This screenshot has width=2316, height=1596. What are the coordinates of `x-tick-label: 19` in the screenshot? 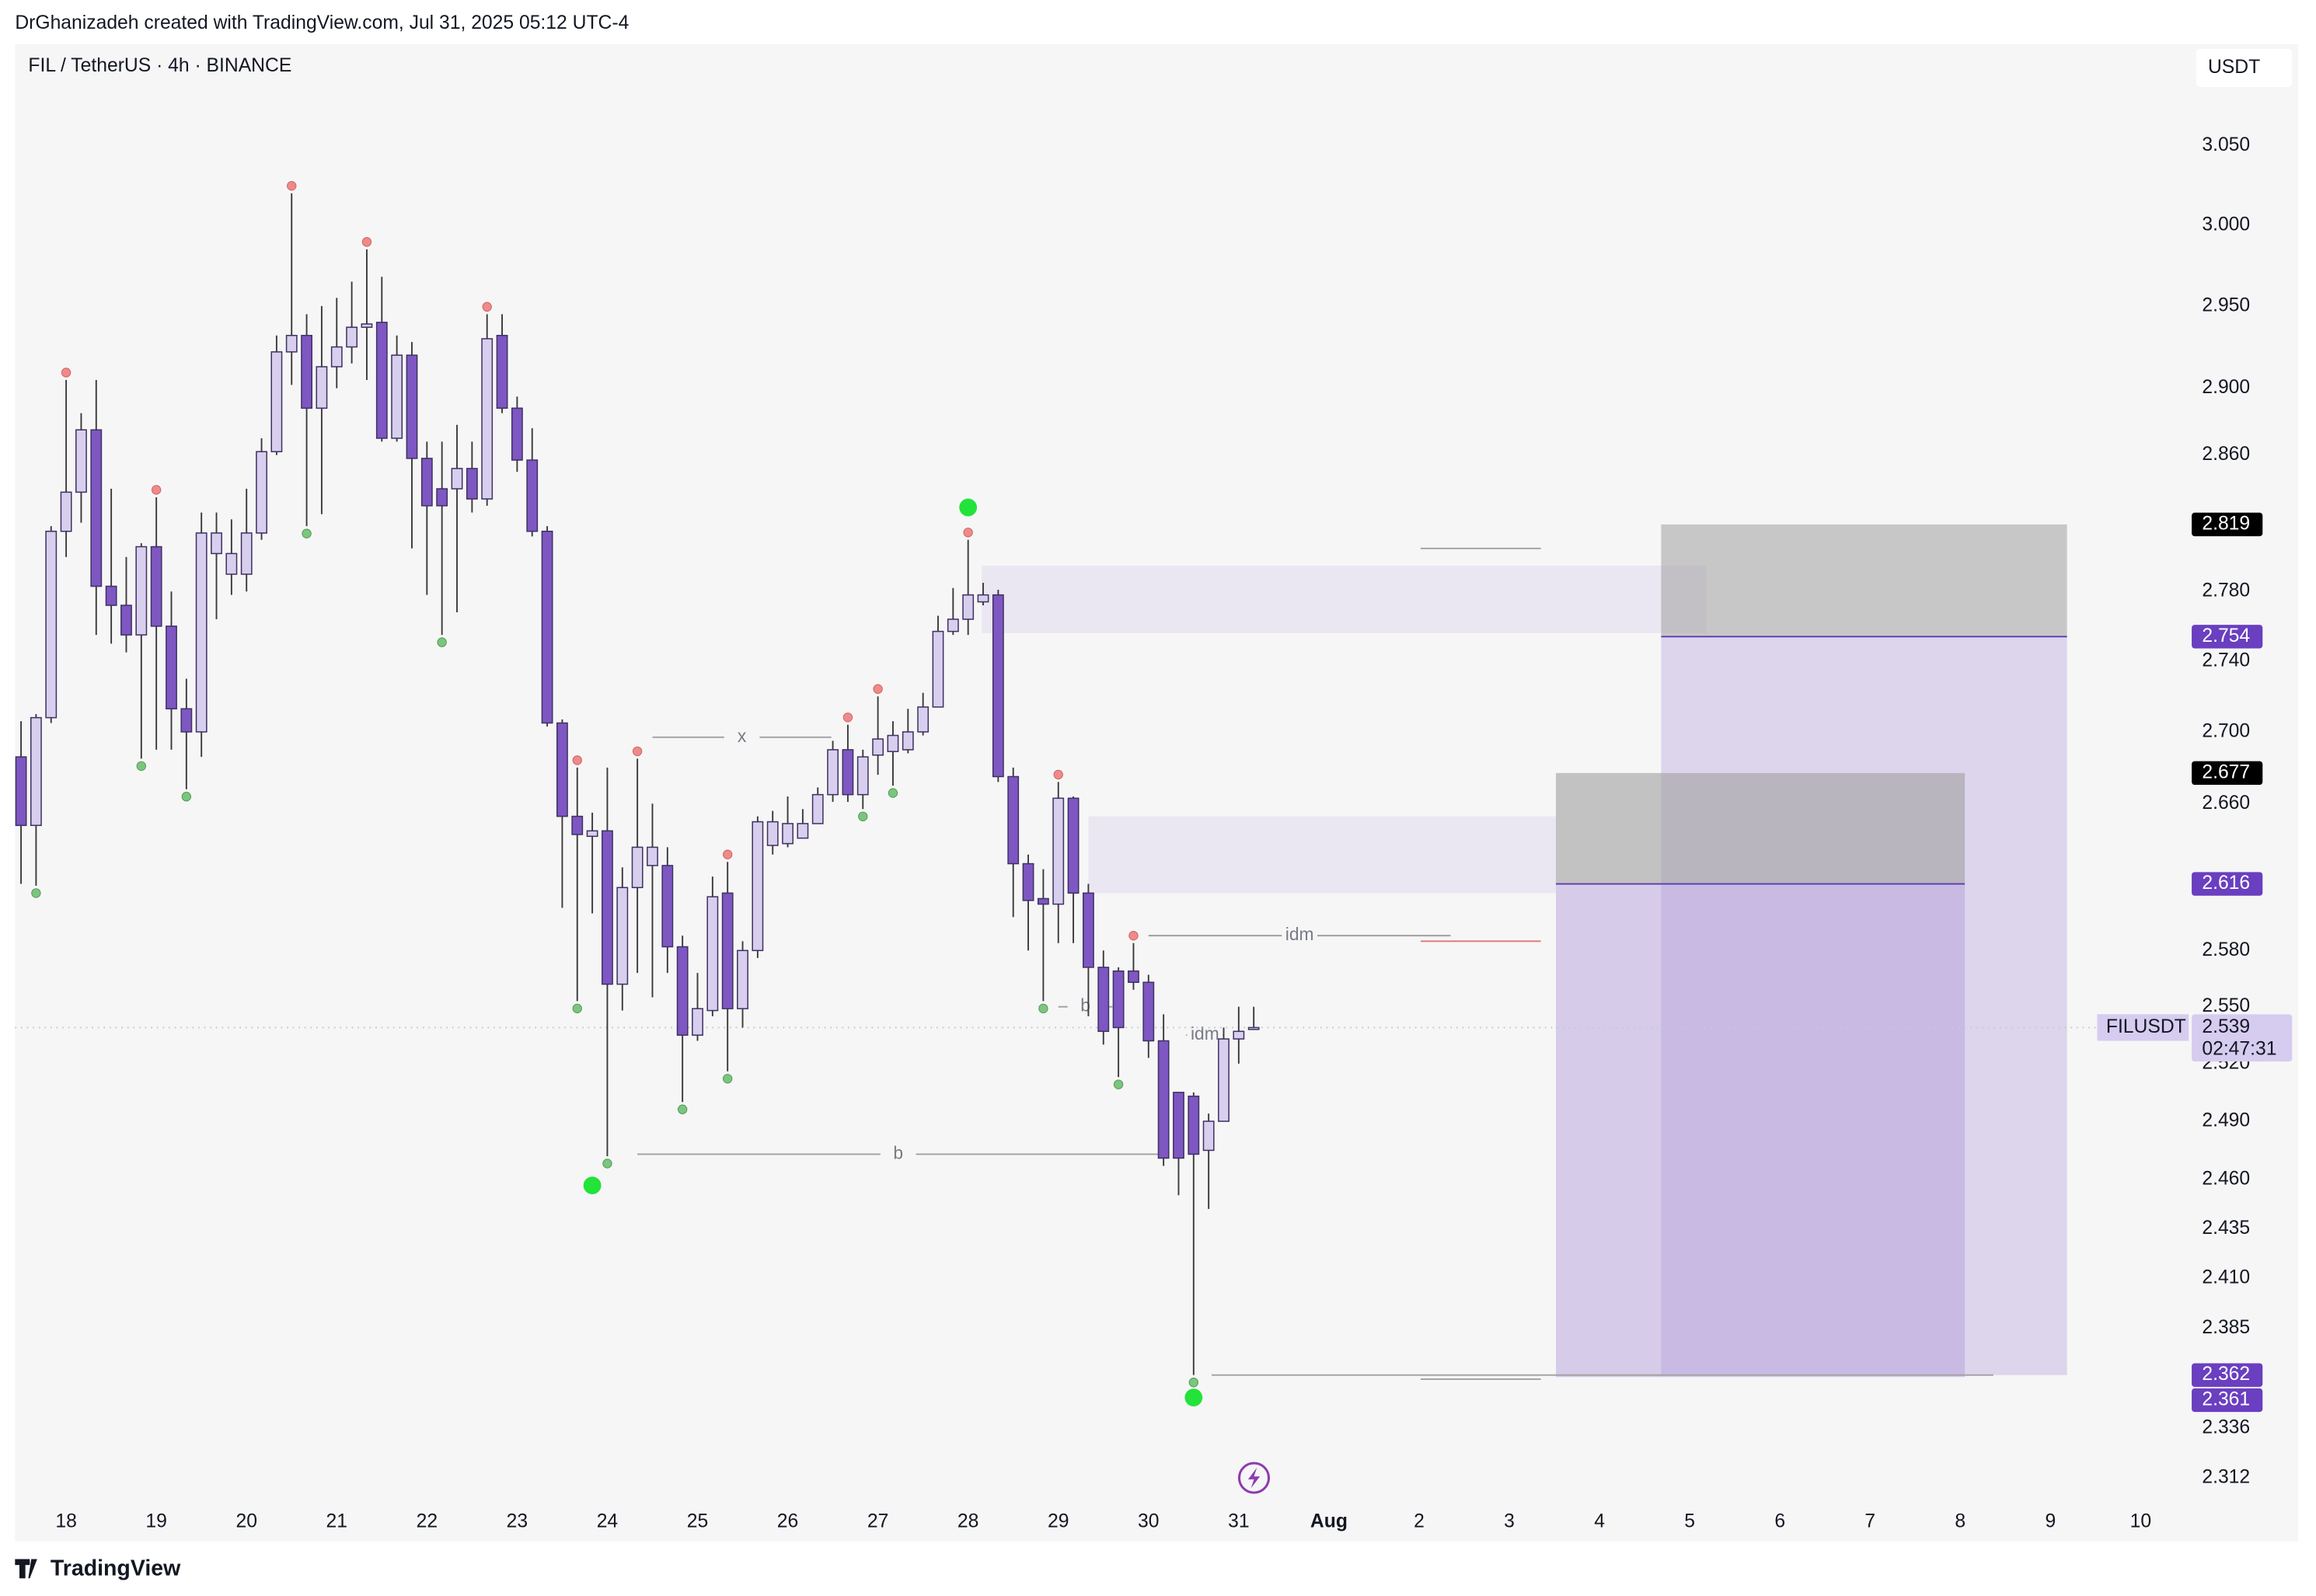 It's located at (155, 1521).